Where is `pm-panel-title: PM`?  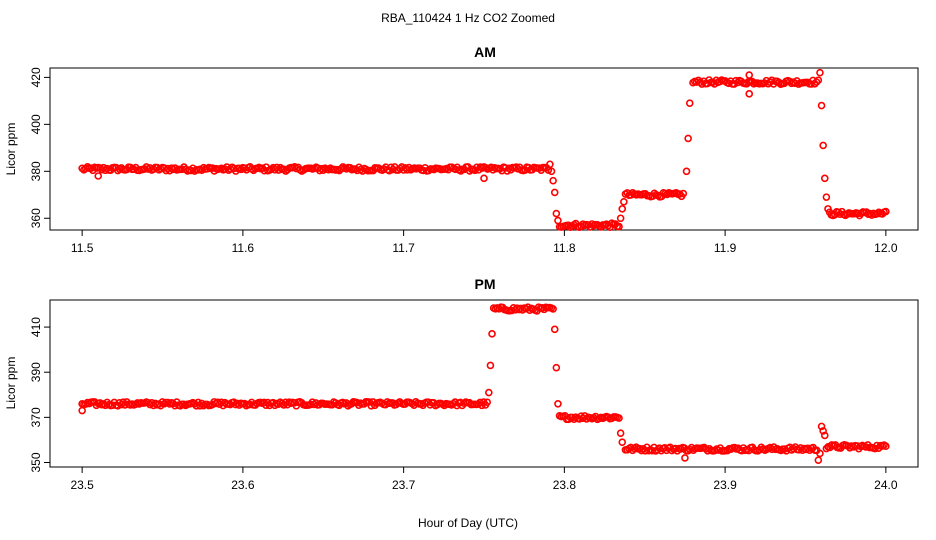
pm-panel-title: PM is located at coordinates (485, 284).